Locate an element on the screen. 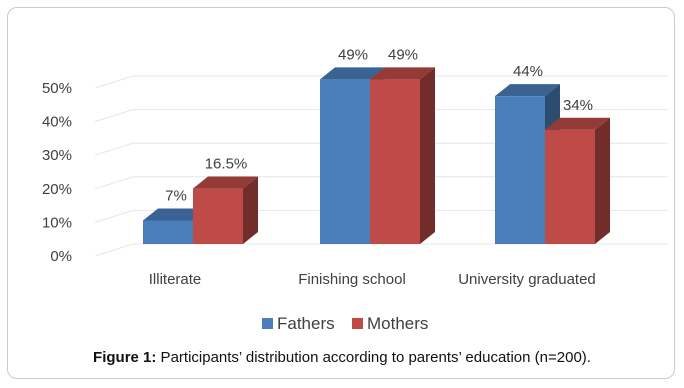  data-label: 34% is located at coordinates (578, 105).